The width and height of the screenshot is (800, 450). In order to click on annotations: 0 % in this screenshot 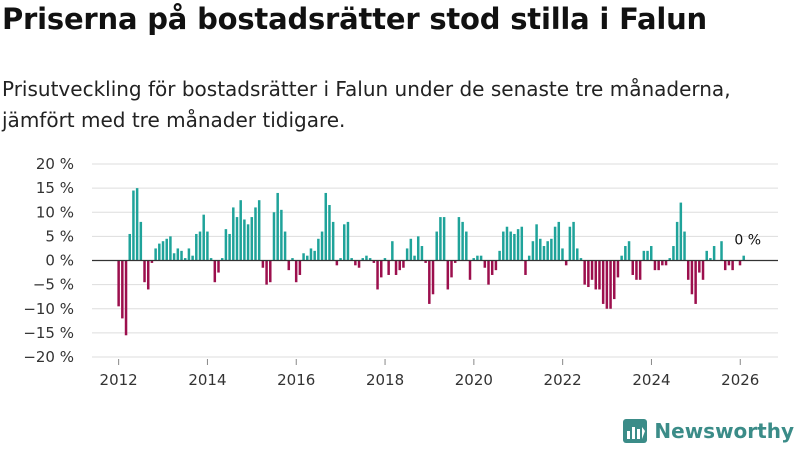, I will do `click(747, 241)`.